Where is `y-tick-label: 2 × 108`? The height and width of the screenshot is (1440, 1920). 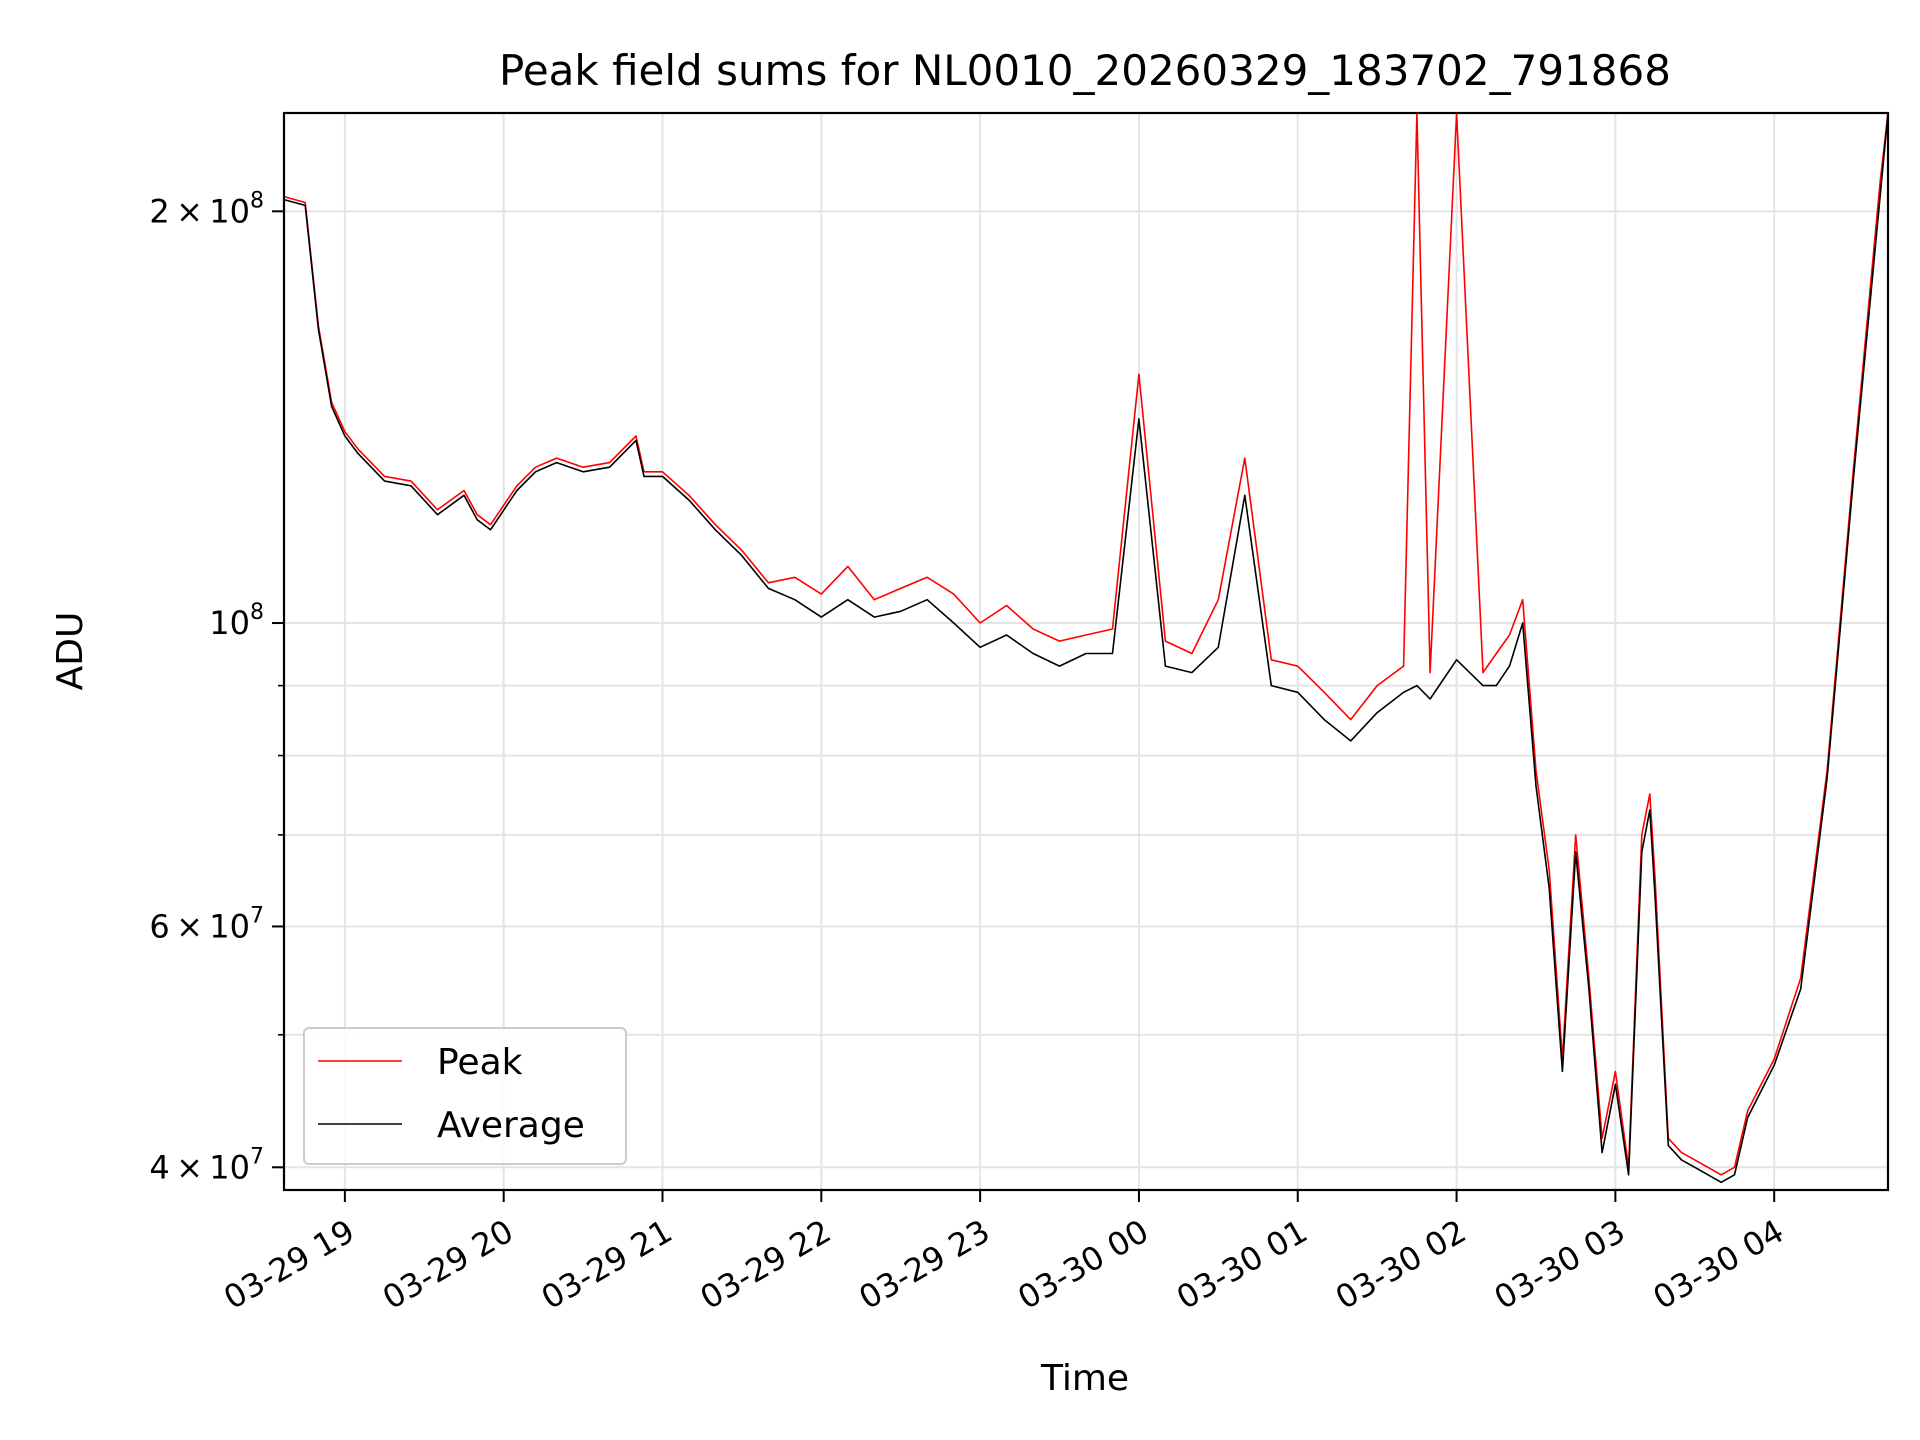 y-tick-label: 2 × 108 is located at coordinates (206, 209).